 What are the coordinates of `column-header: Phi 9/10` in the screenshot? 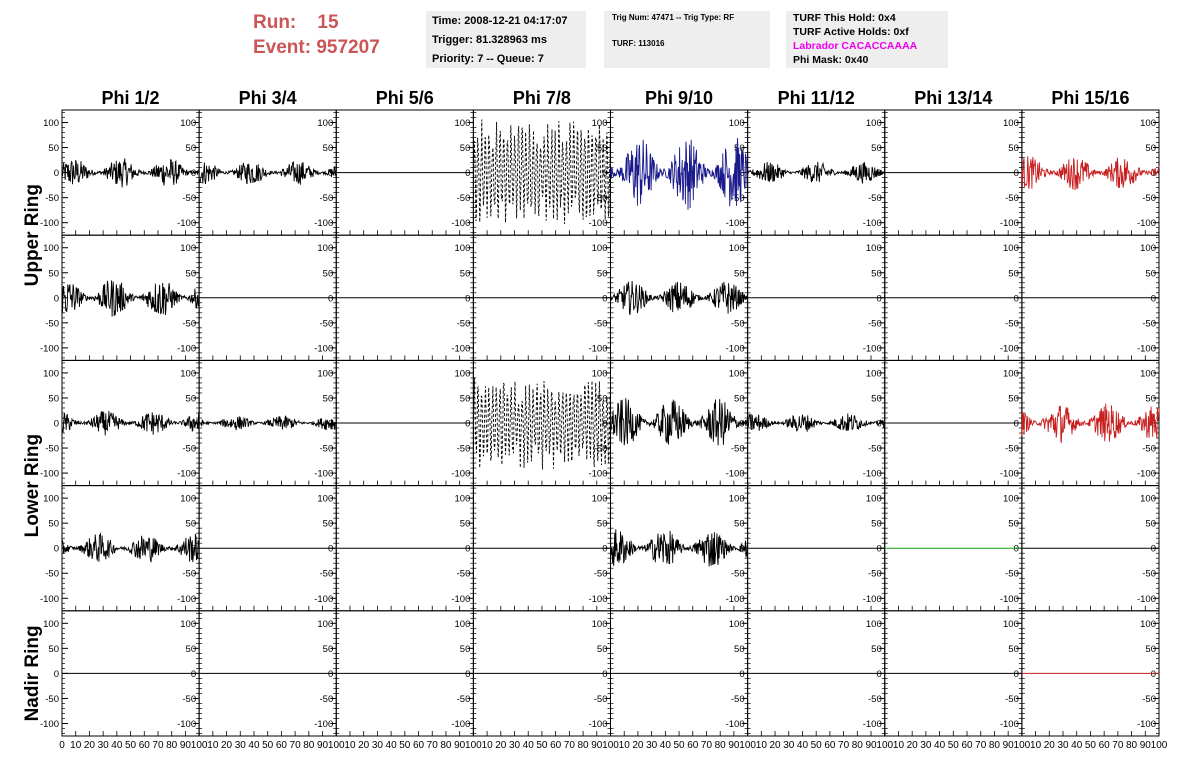 It's located at (679, 98).